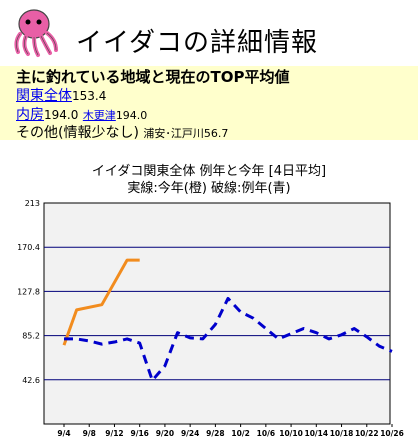  What do you see at coordinates (139, 433) in the screenshot?
I see `x-tick-label: 9/16` at bounding box center [139, 433].